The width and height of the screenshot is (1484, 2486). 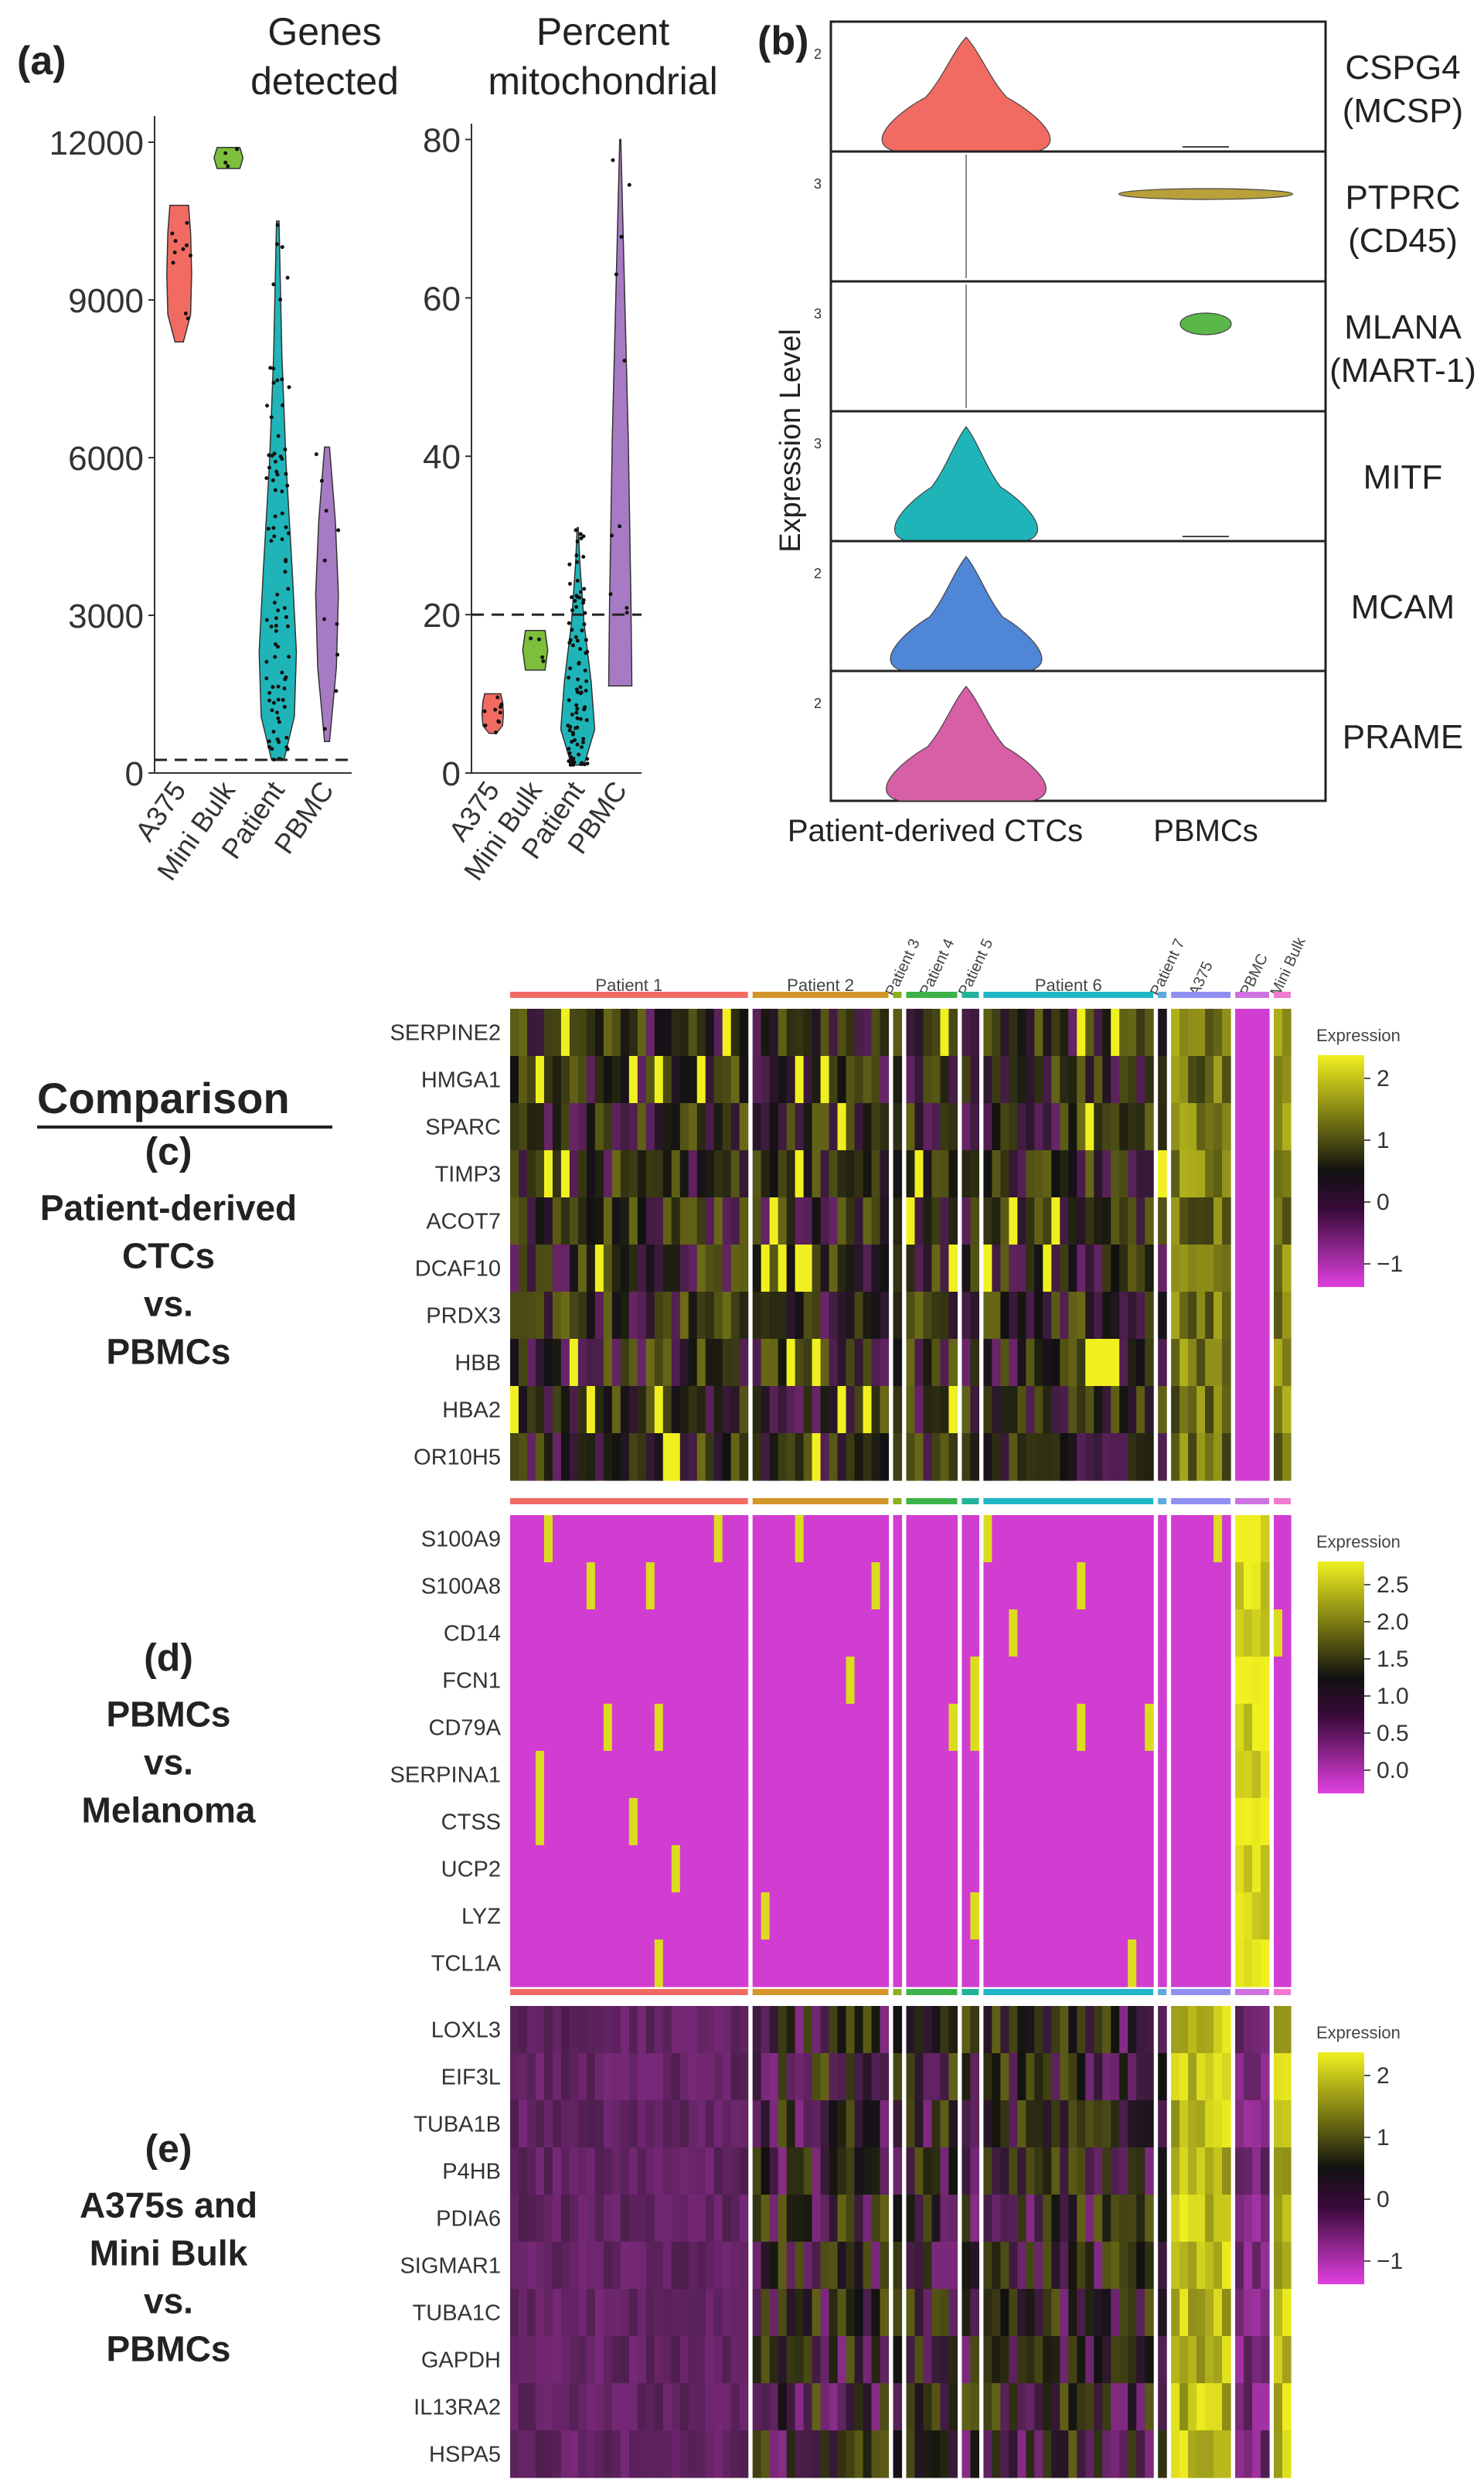 What do you see at coordinates (602, 81) in the screenshot?
I see `mito-title-line2: mitochondrial` at bounding box center [602, 81].